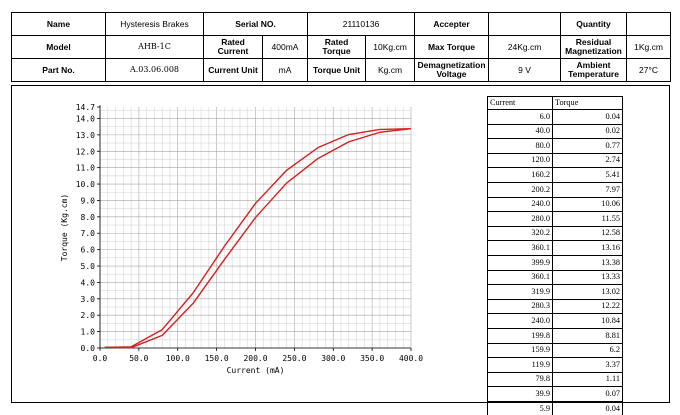  What do you see at coordinates (520, 219) in the screenshot?
I see `current-cell: 280.0` at bounding box center [520, 219].